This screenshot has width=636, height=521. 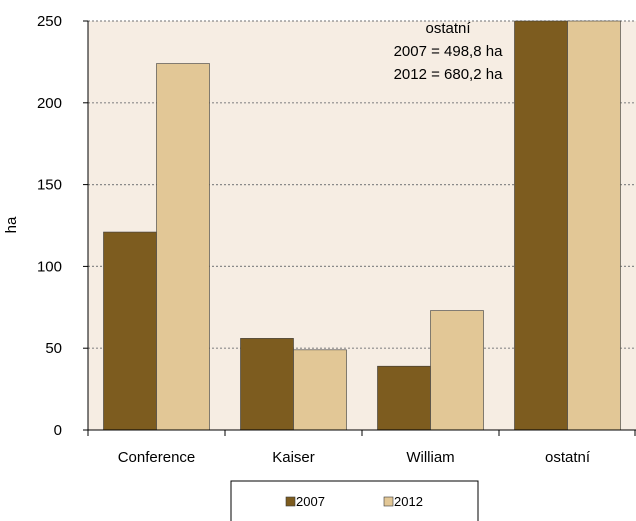 I want to click on annotation-line-3: 2012 = 680,2 ha, so click(x=449, y=74).